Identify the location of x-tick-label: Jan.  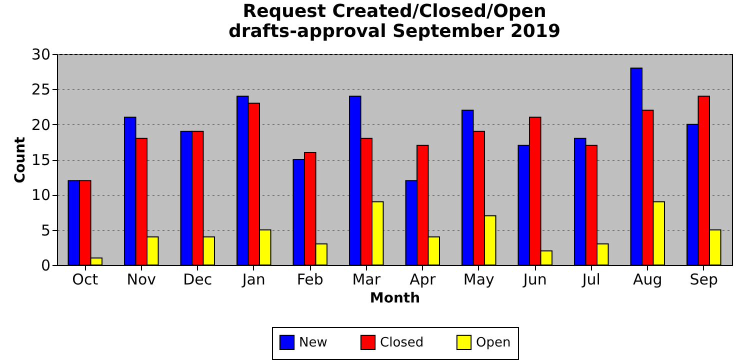
(253, 279).